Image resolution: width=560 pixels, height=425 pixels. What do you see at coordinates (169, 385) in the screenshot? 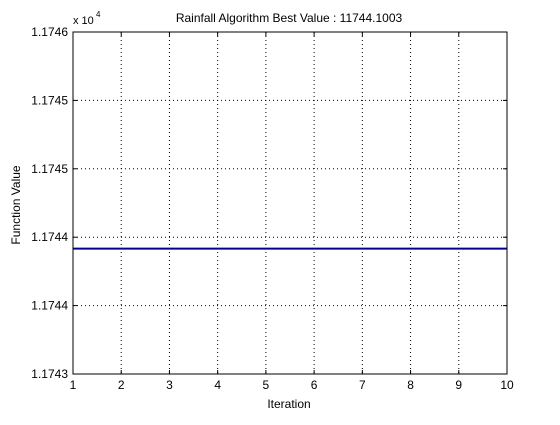
I see `x-tick-label: 3` at bounding box center [169, 385].